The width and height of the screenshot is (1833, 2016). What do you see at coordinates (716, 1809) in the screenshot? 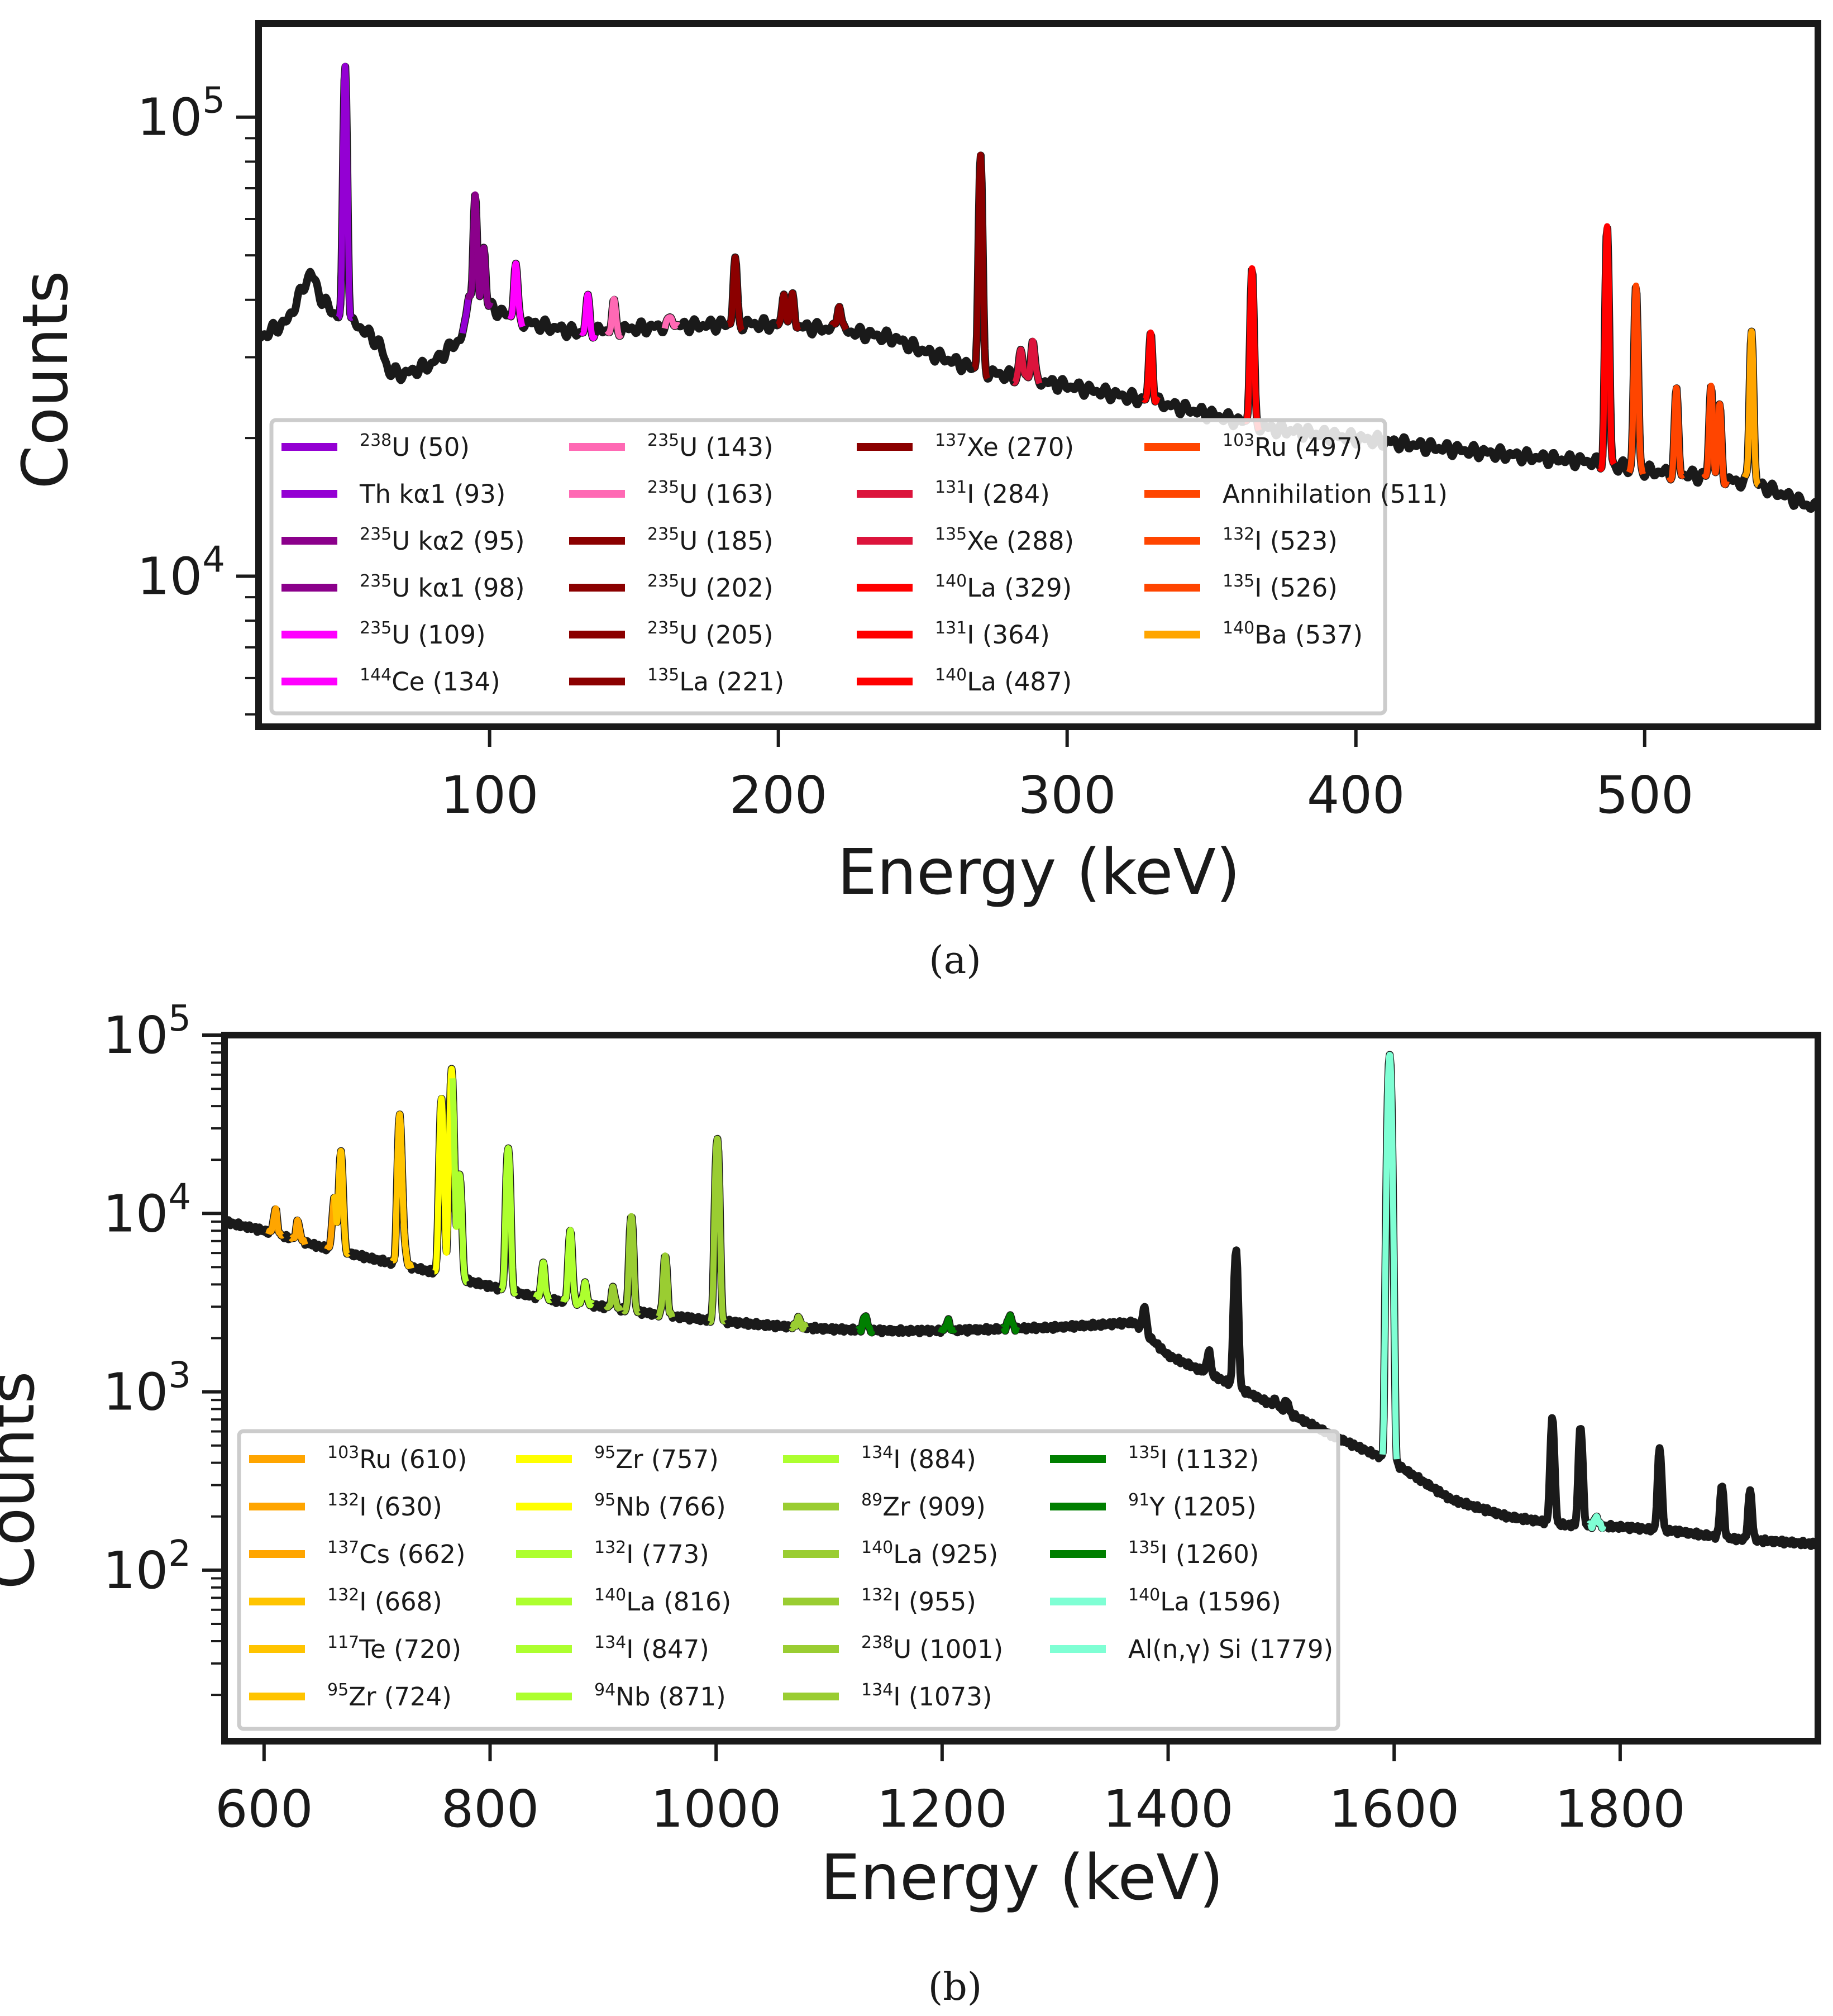
I see `x-tick-label: 1000` at bounding box center [716, 1809].